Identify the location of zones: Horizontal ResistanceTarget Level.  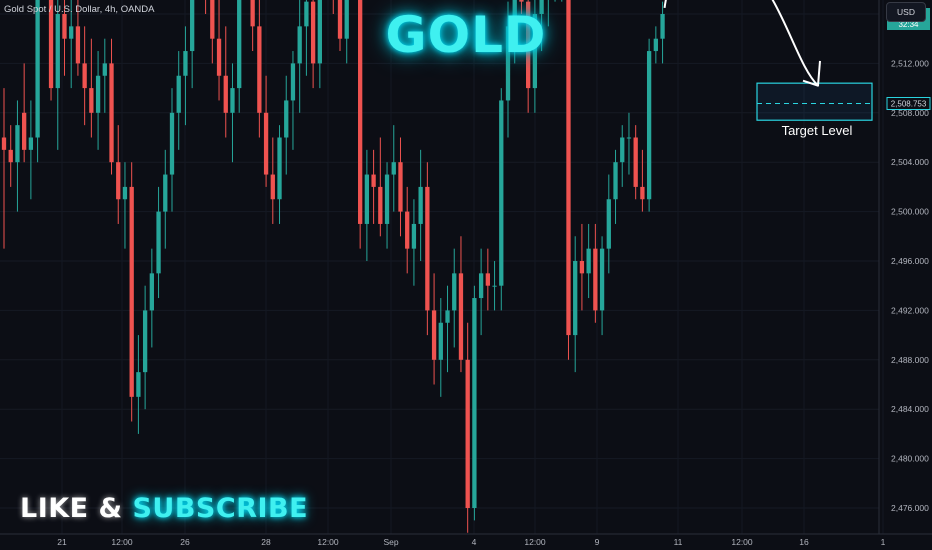
(814, 110).